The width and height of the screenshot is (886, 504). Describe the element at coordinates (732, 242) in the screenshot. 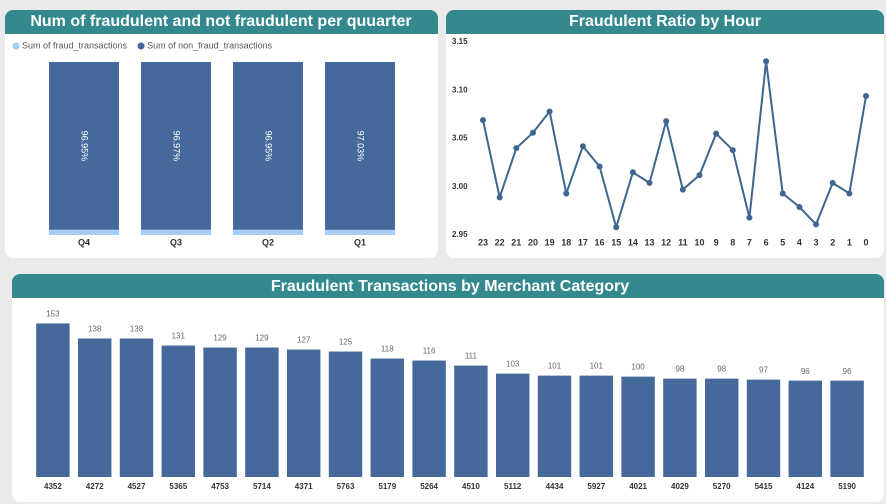

I see `x-tick-label: 8` at that location.